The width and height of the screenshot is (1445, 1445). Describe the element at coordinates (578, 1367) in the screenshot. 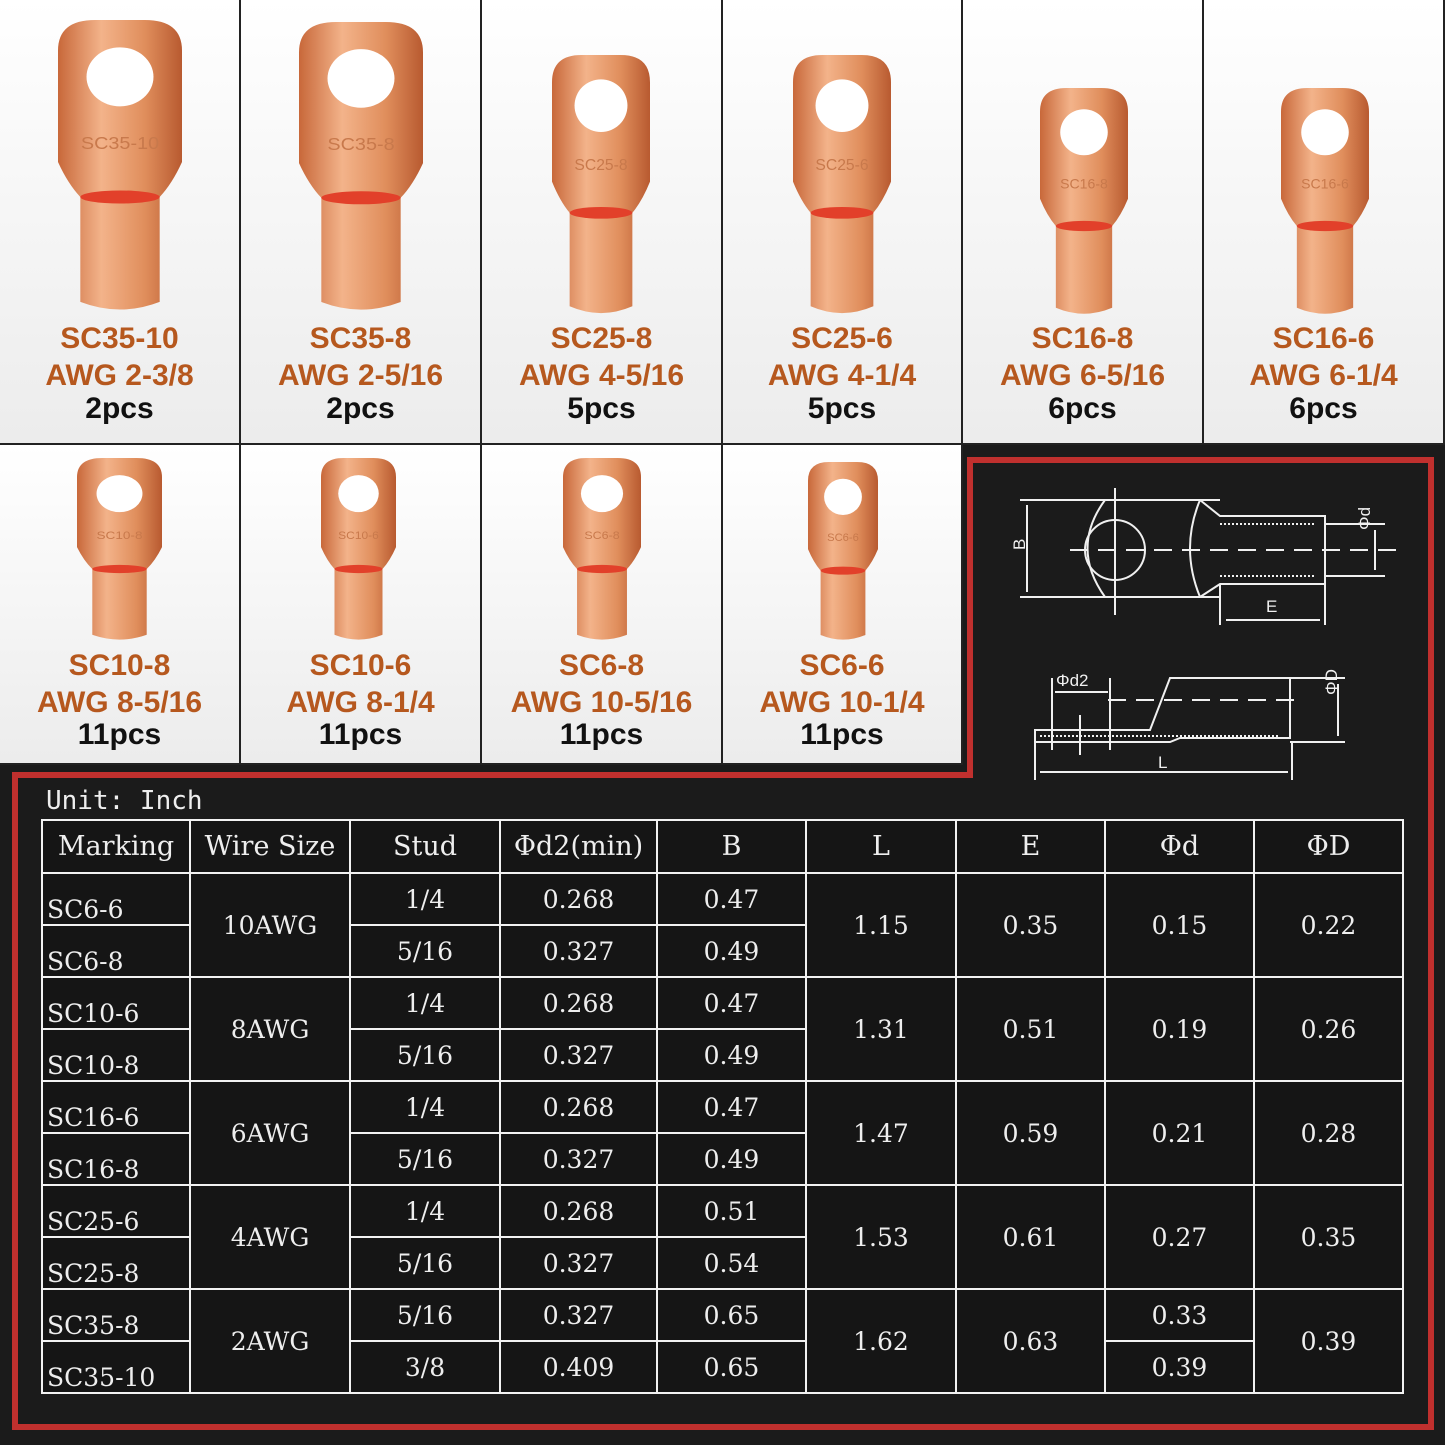

I see `d2-cell: 0.409` at that location.